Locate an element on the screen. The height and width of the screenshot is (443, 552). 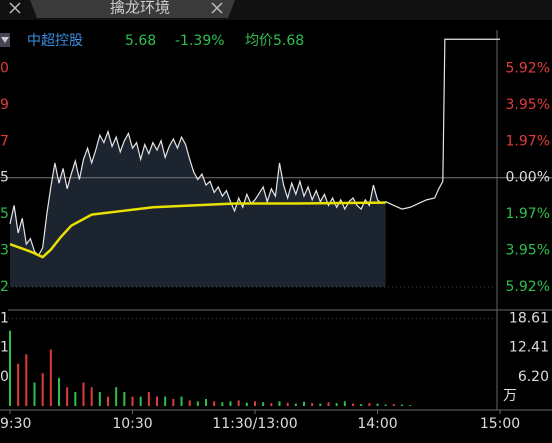
x-tick-label: 10:30 is located at coordinates (132, 424).